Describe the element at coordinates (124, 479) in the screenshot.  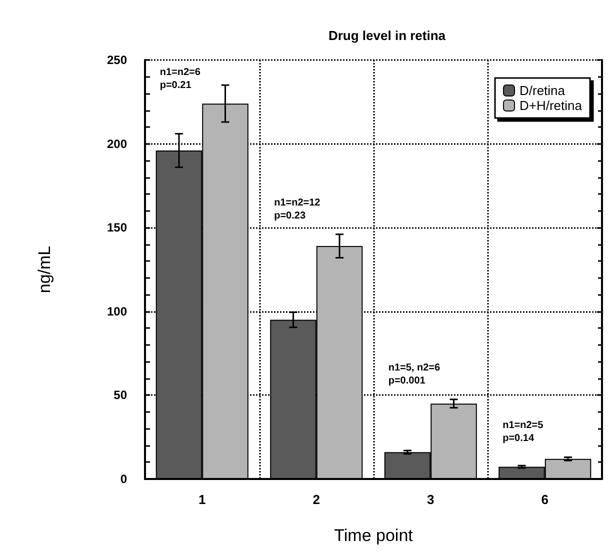
I see `y-tick-label: 0` at that location.